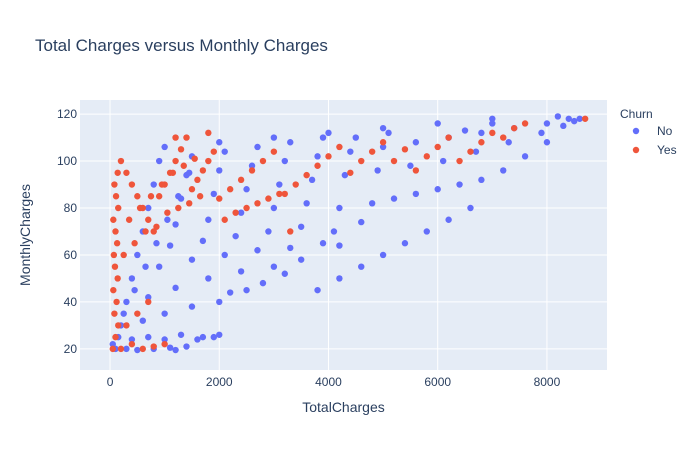 This screenshot has width=700, height=450. What do you see at coordinates (654, 150) in the screenshot?
I see `legend-item-yes: Yes` at bounding box center [654, 150].